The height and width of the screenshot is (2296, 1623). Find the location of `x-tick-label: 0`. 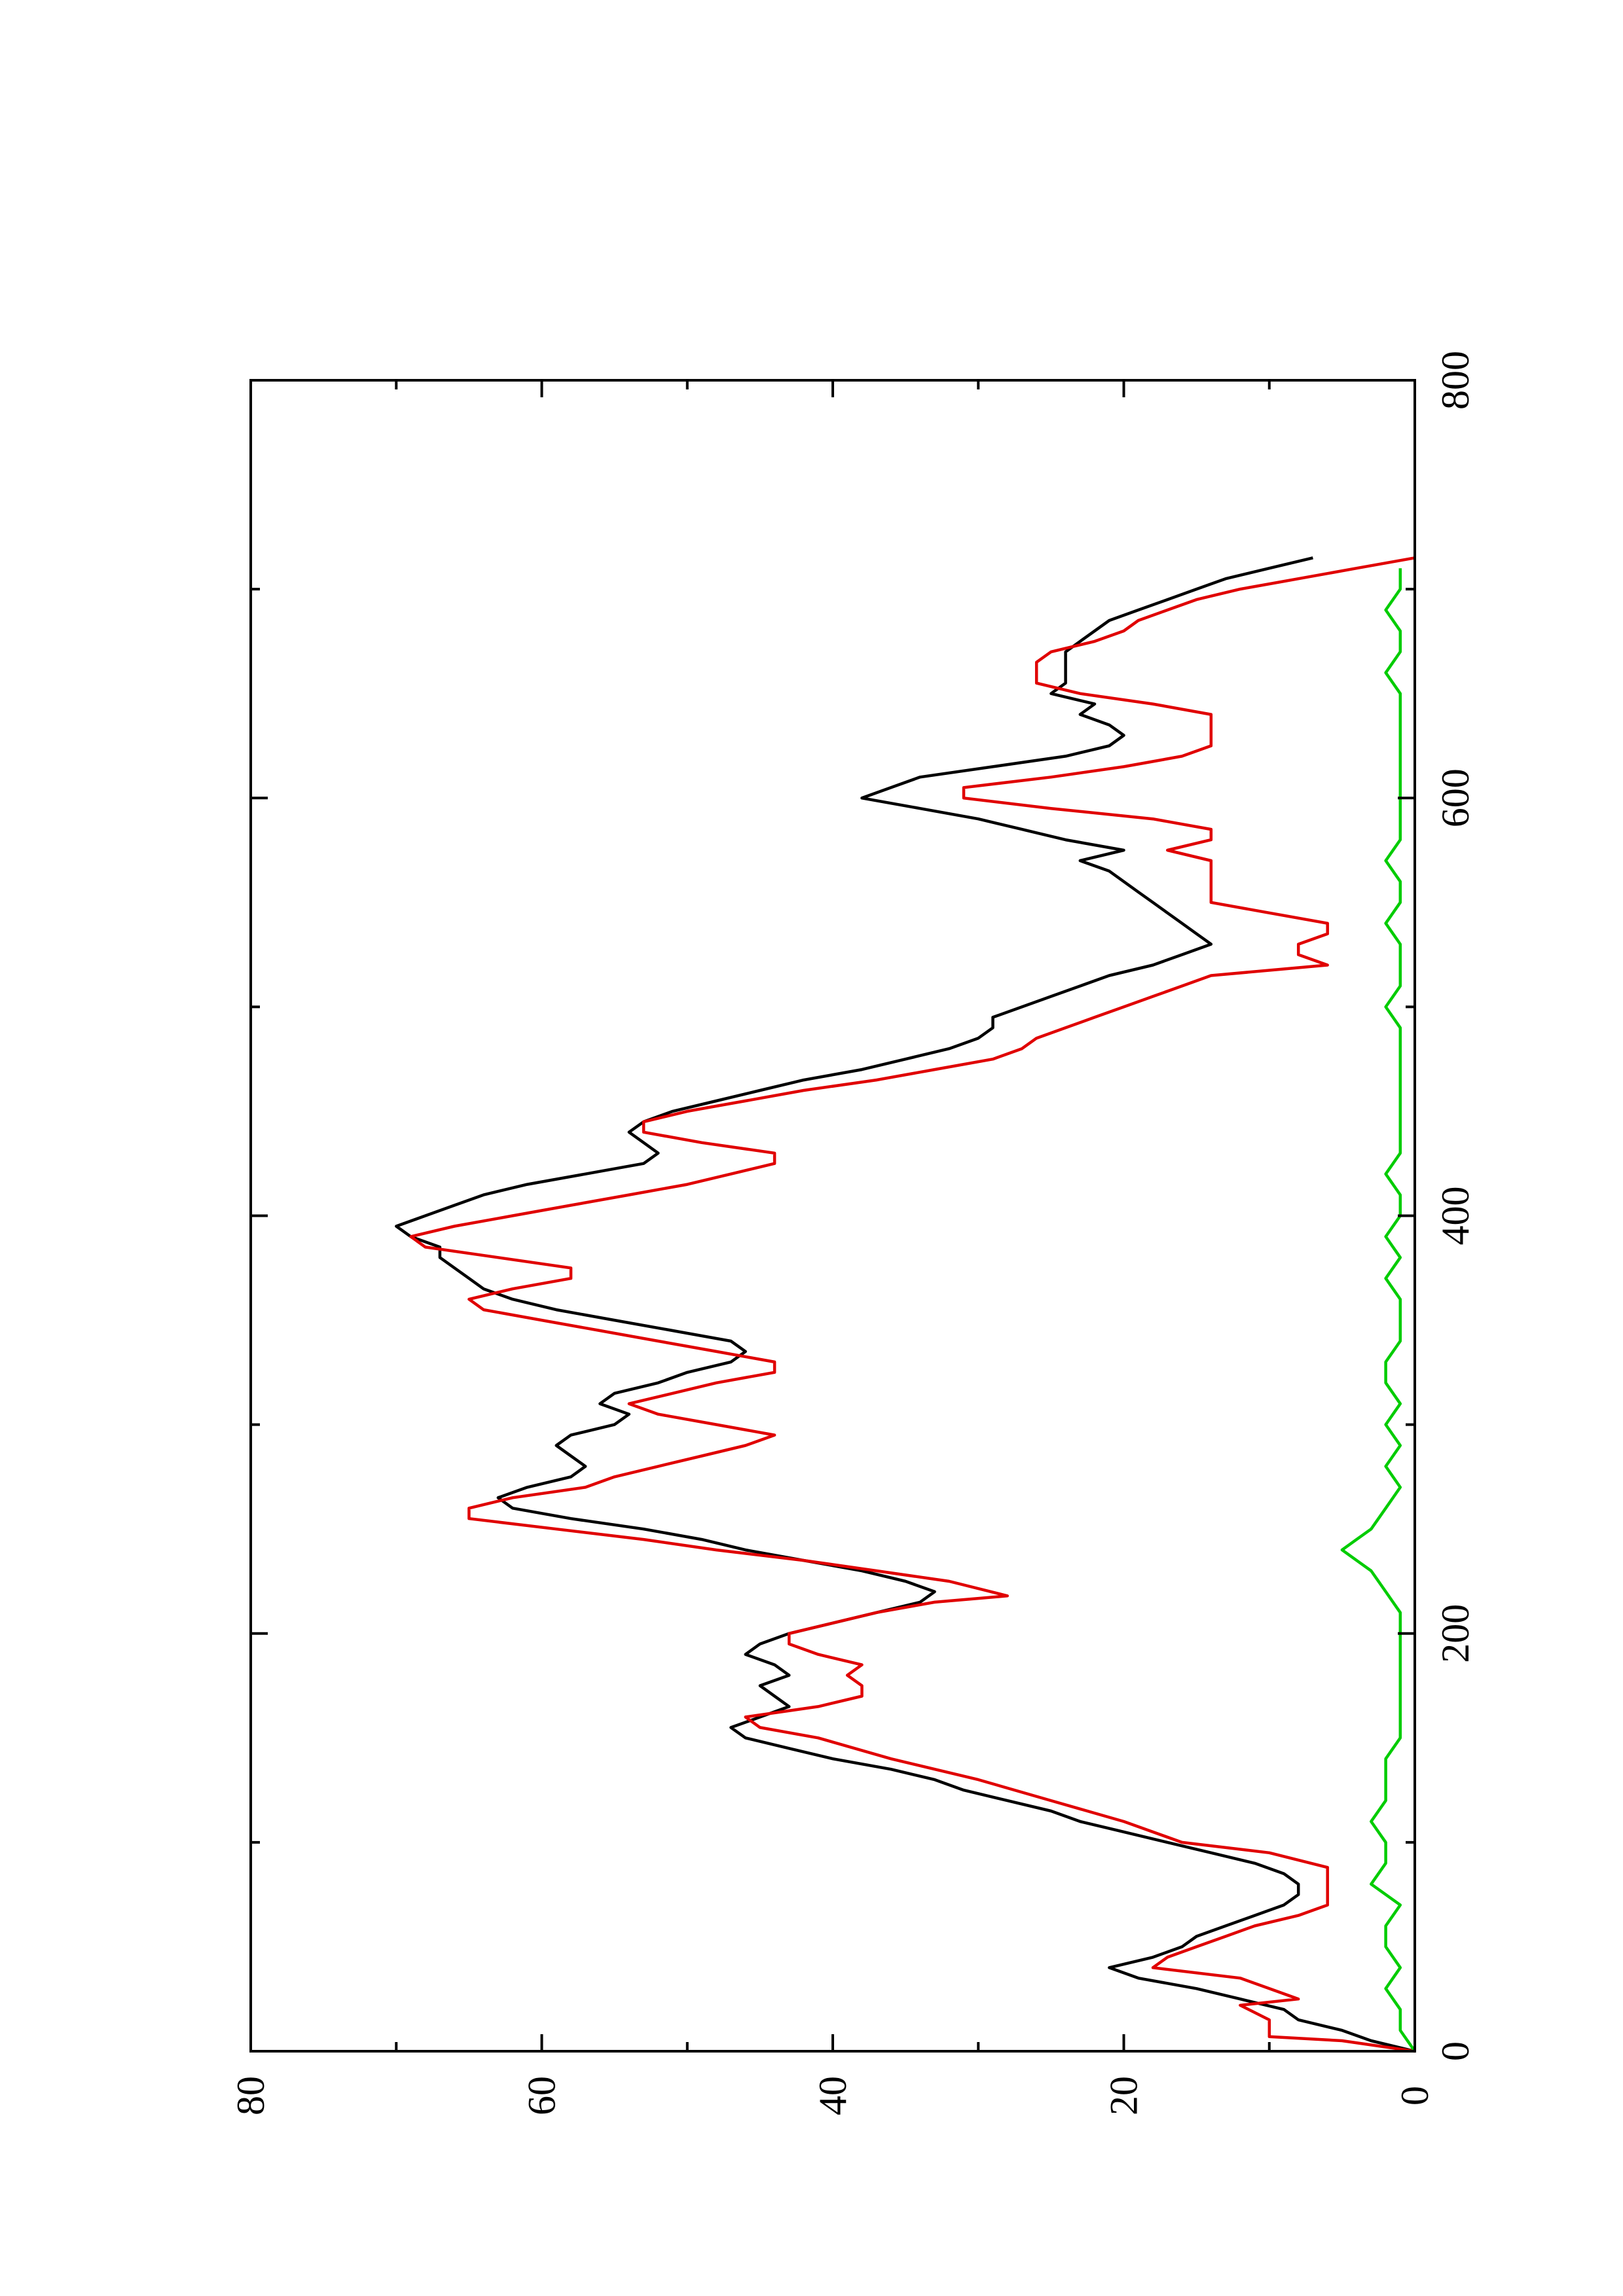

x-tick-label: 0 is located at coordinates (1455, 2051).